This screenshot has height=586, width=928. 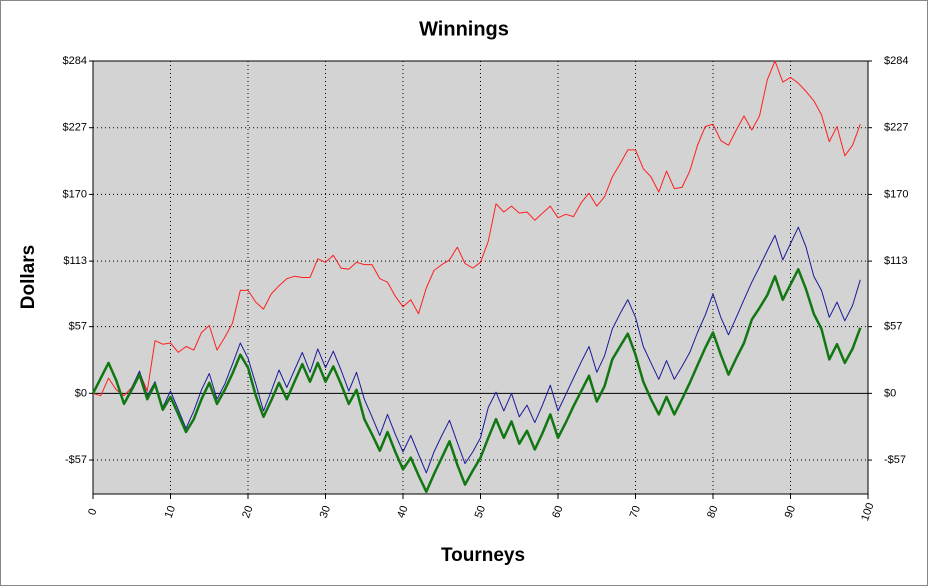 I want to click on y-tick-label: -$57, so click(x=76, y=460).